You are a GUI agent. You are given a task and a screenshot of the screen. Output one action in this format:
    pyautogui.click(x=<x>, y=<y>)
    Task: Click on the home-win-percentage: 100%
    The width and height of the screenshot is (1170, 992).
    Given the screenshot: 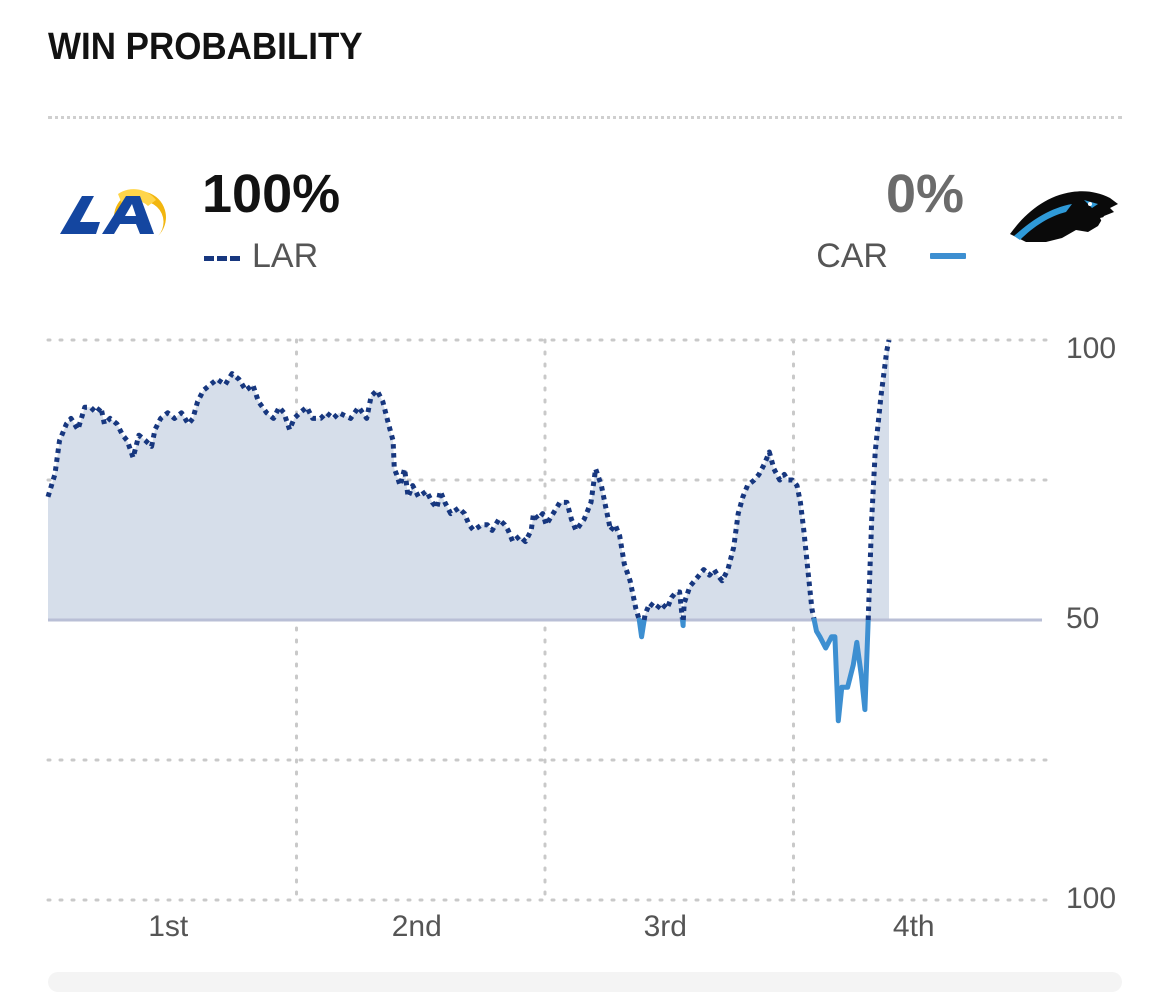 What is the action you would take?
    pyautogui.click(x=271, y=194)
    